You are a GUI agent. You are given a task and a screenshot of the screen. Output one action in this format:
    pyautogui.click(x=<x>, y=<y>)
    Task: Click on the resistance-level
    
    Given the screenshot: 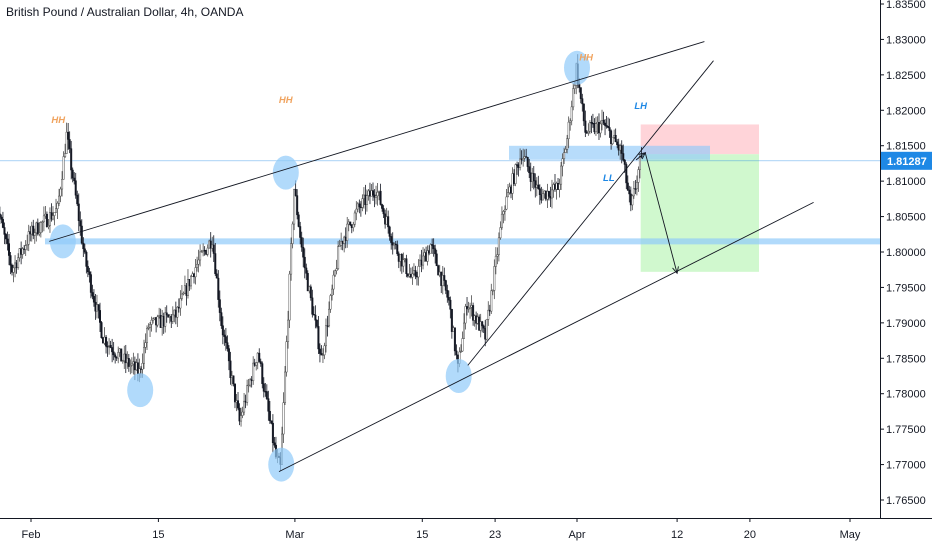 What is the action you would take?
    pyautogui.click(x=609, y=152)
    